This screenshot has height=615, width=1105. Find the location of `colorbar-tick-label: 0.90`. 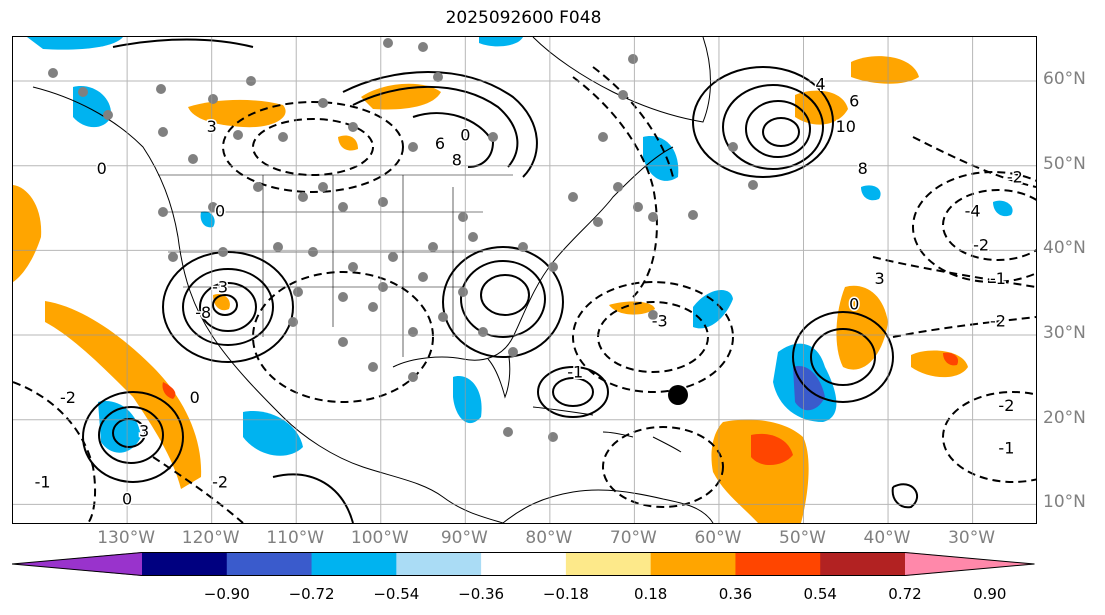

colorbar-tick-label: 0.90 is located at coordinates (990, 594).